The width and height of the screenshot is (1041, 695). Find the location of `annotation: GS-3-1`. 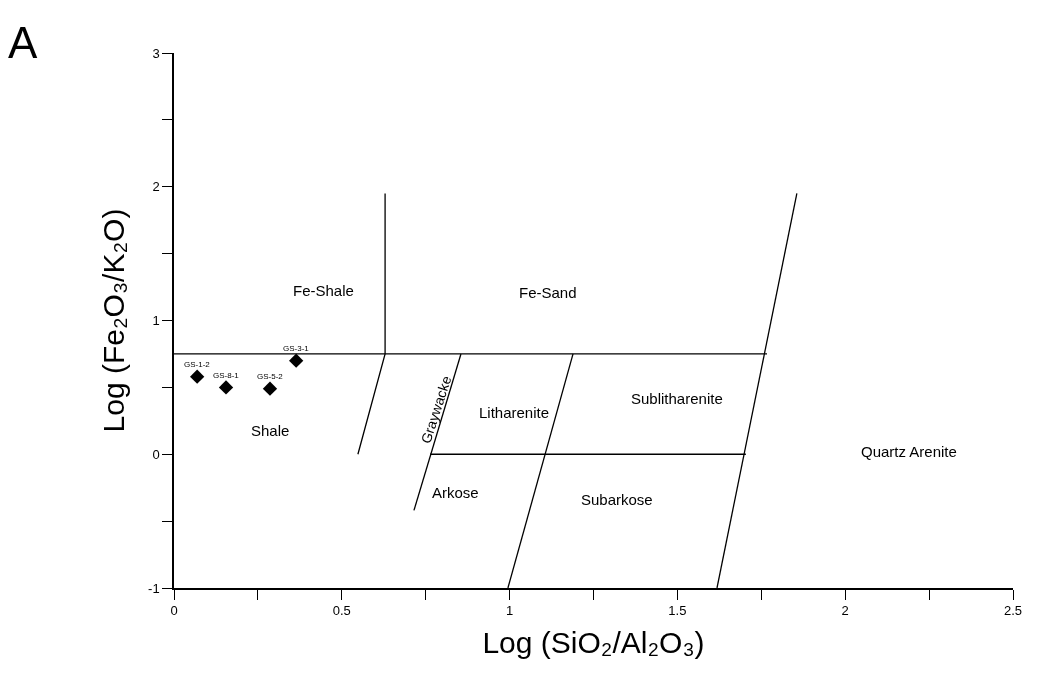

annotation: GS-3-1 is located at coordinates (296, 348).